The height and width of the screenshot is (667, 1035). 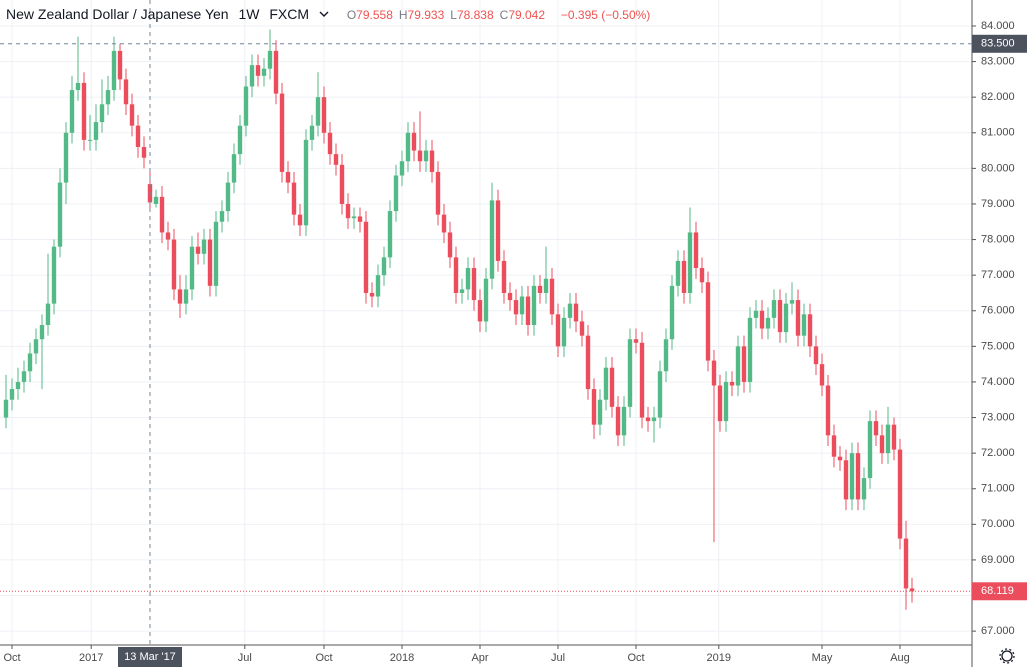 I want to click on y-tick-label: 83.000, so click(x=998, y=61).